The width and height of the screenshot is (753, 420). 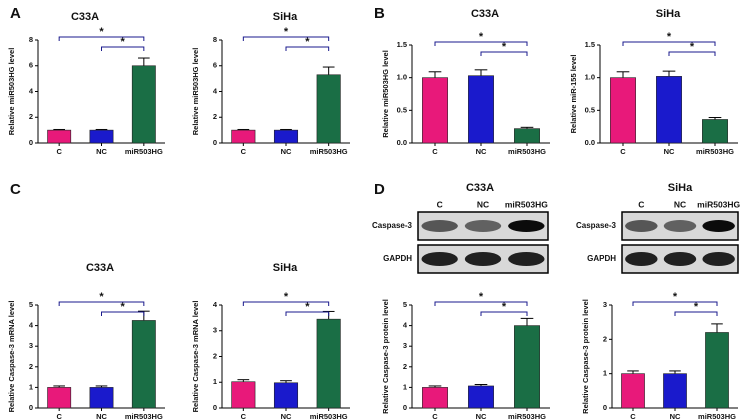 What do you see at coordinates (379, 189) in the screenshot?
I see `panel-label: D` at bounding box center [379, 189].